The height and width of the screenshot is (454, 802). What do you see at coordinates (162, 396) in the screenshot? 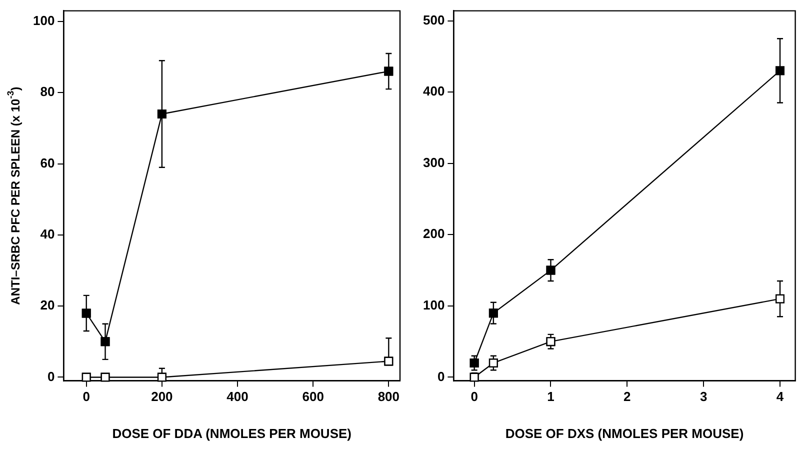
I see `x-tick-label: 200` at bounding box center [162, 396].